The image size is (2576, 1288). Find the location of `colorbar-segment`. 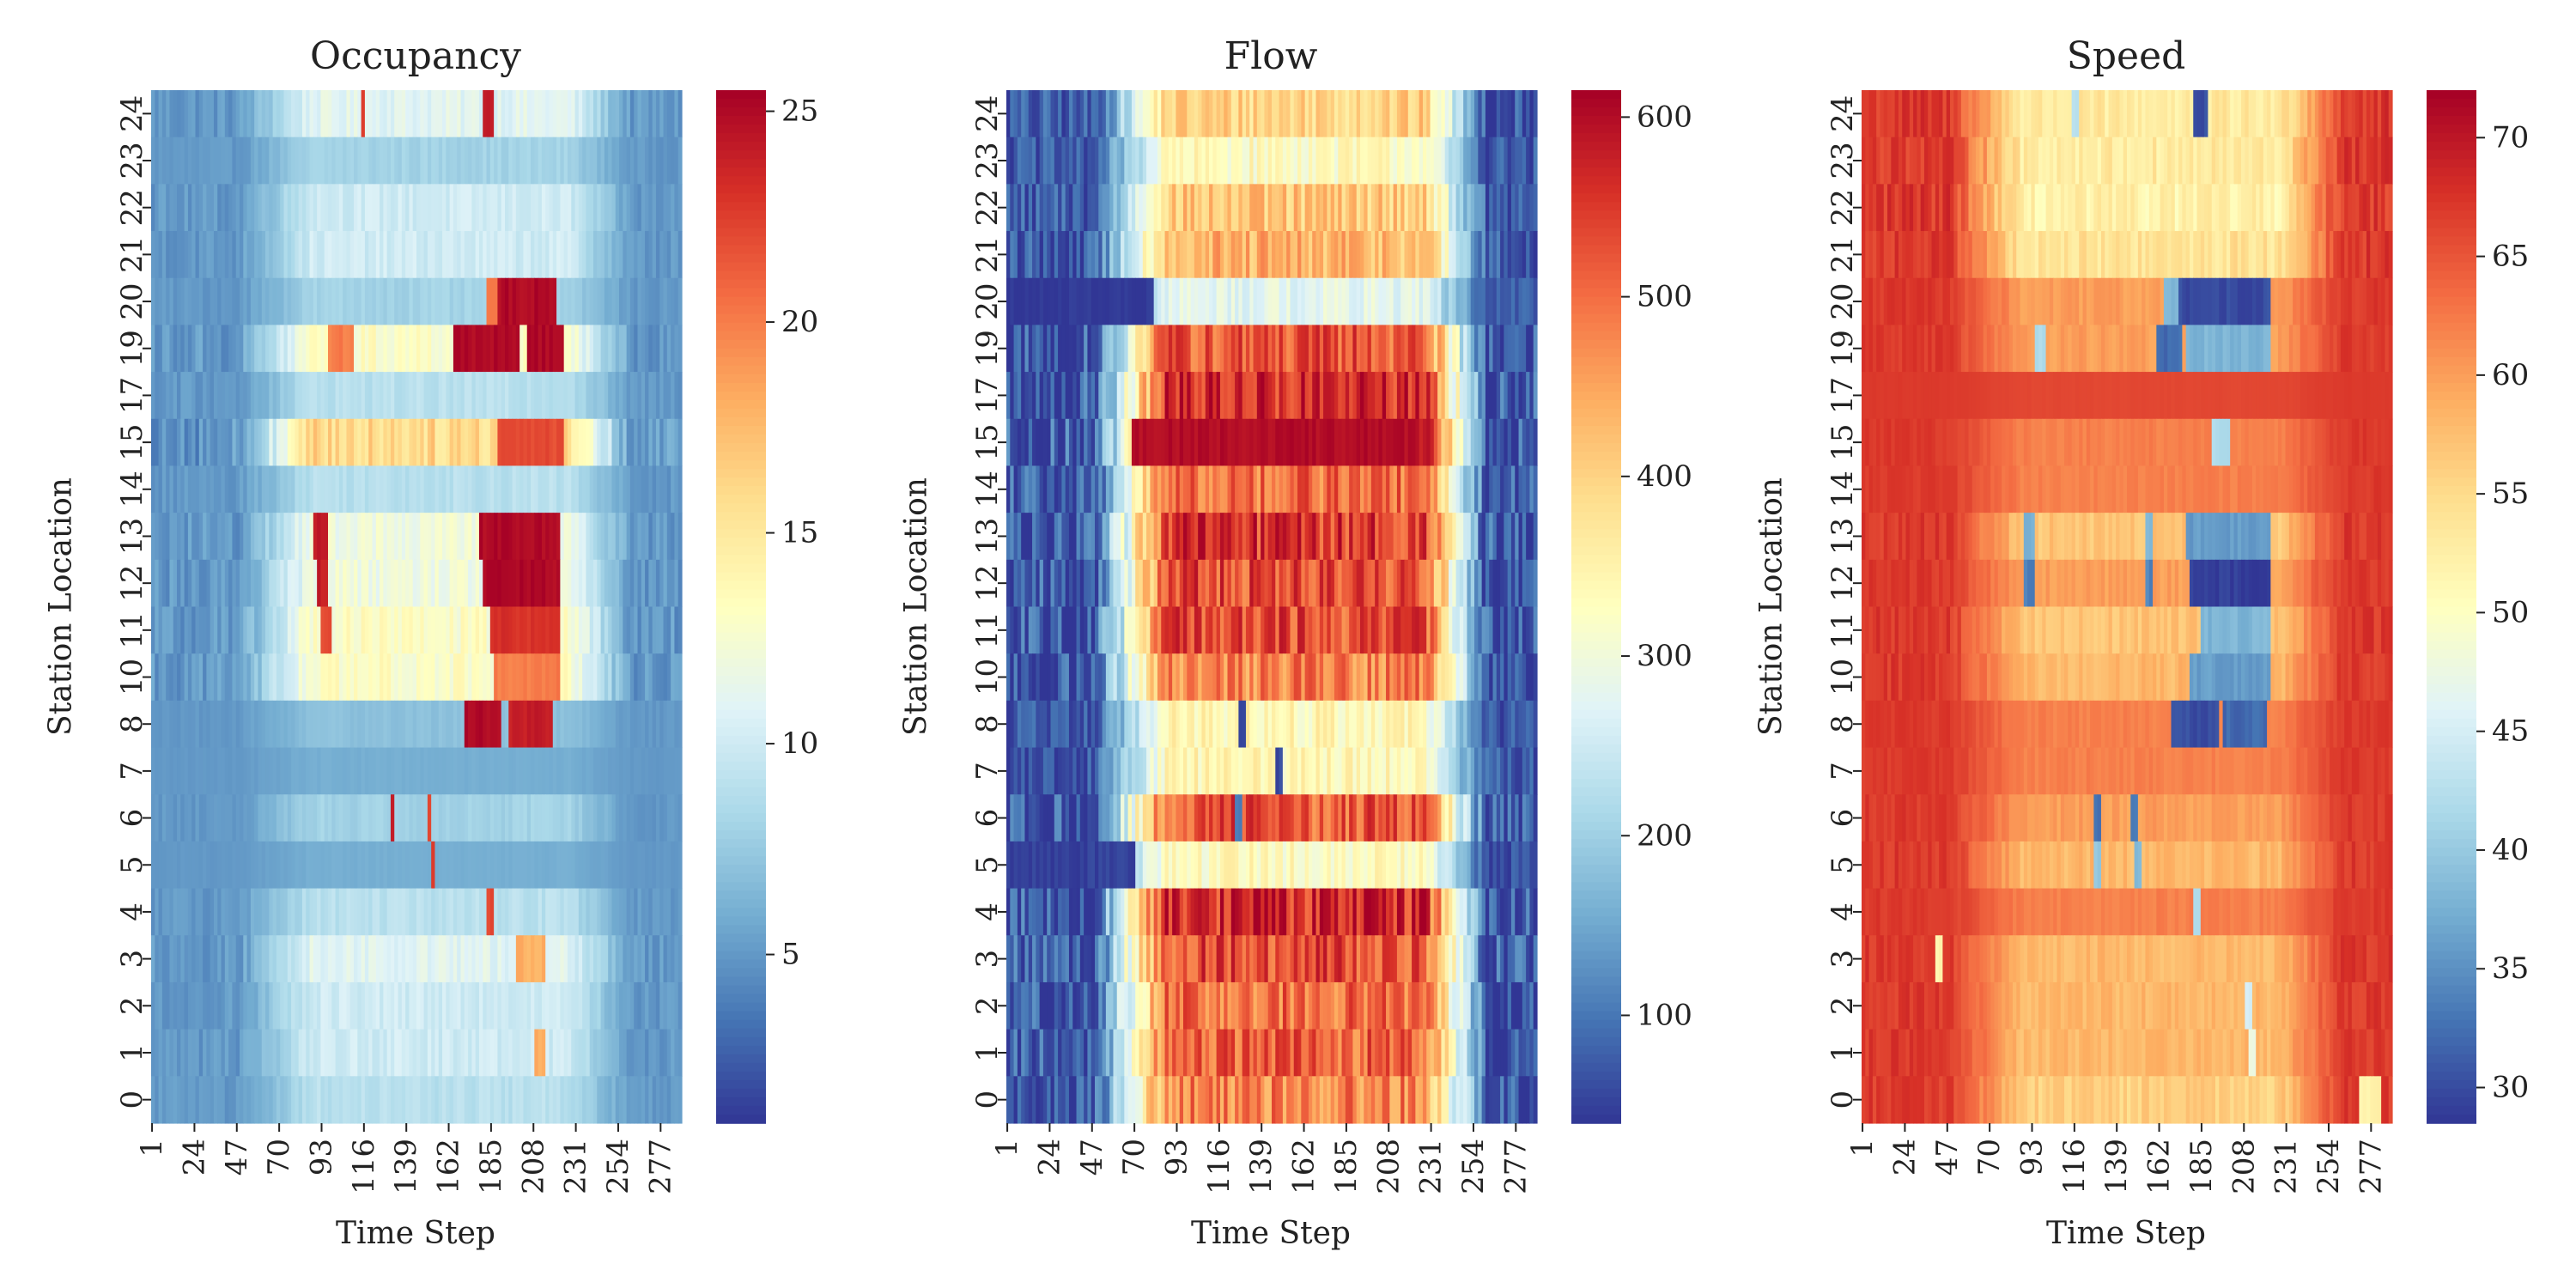

colorbar-segment is located at coordinates (741, 749).